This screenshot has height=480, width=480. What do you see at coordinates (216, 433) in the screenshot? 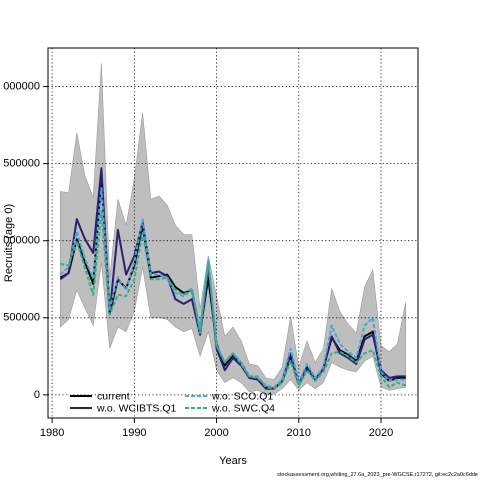
I see `x-tick-label: 2000` at bounding box center [216, 433].